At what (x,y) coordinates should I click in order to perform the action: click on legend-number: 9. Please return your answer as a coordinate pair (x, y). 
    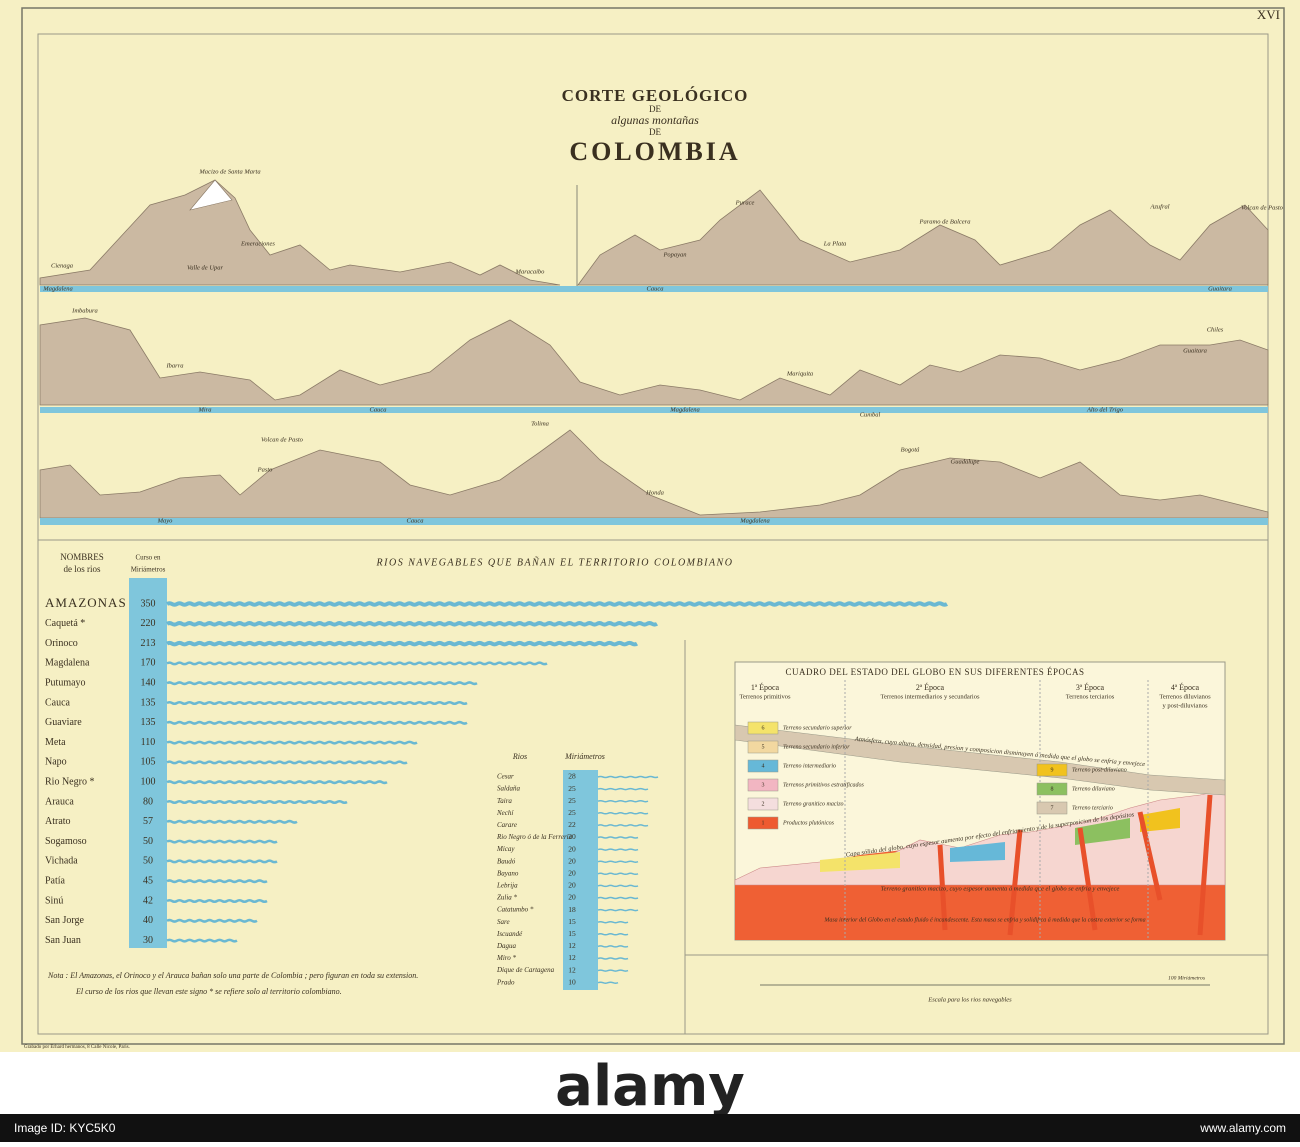
    Looking at the image, I should click on (1052, 770).